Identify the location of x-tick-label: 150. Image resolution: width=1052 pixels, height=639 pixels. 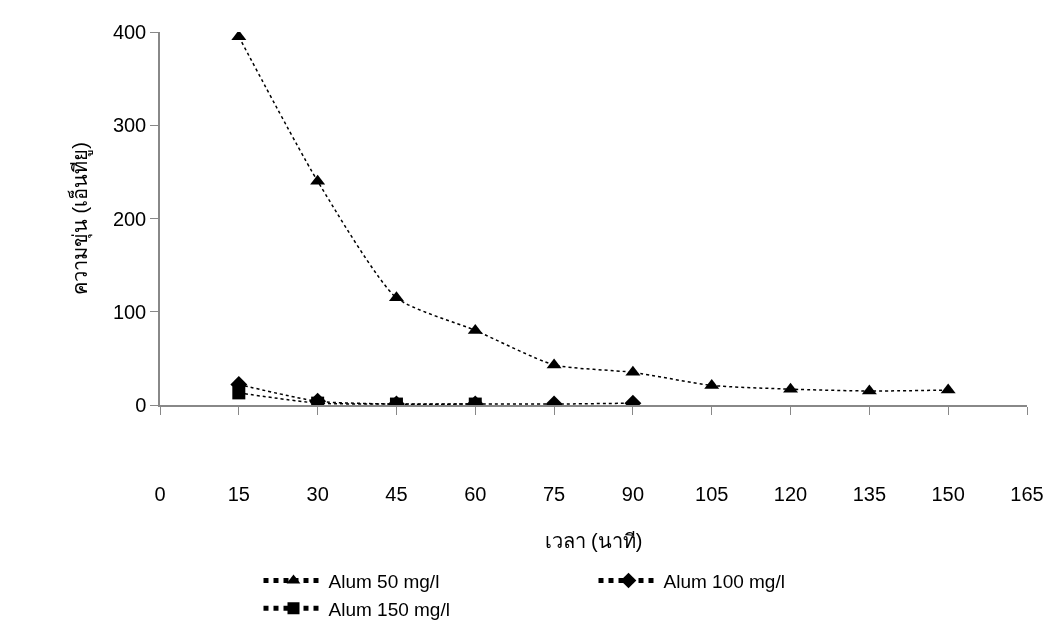
(948, 493).